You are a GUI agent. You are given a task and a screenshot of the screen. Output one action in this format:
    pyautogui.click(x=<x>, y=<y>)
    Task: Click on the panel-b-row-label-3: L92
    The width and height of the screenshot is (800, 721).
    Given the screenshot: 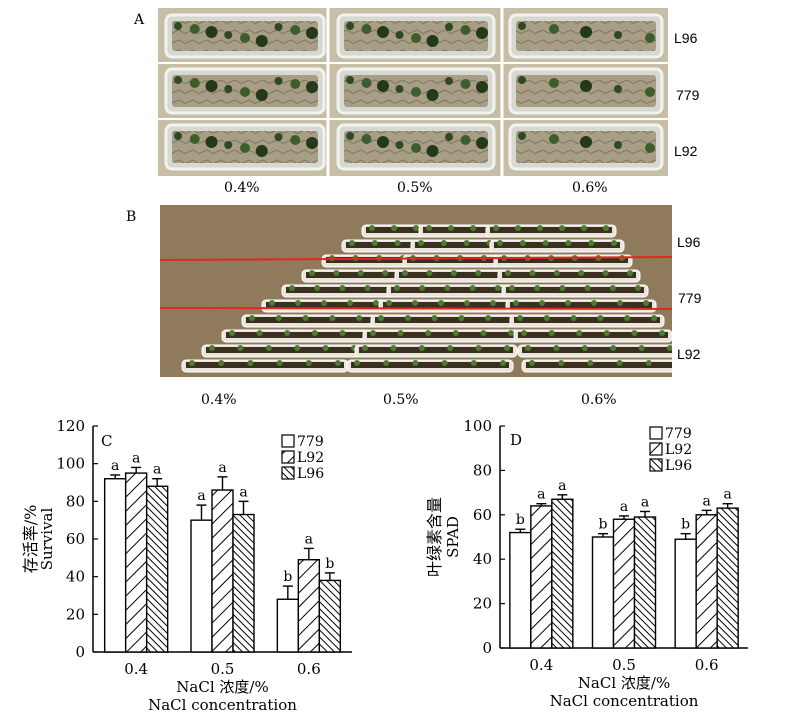 What is the action you would take?
    pyautogui.click(x=689, y=354)
    